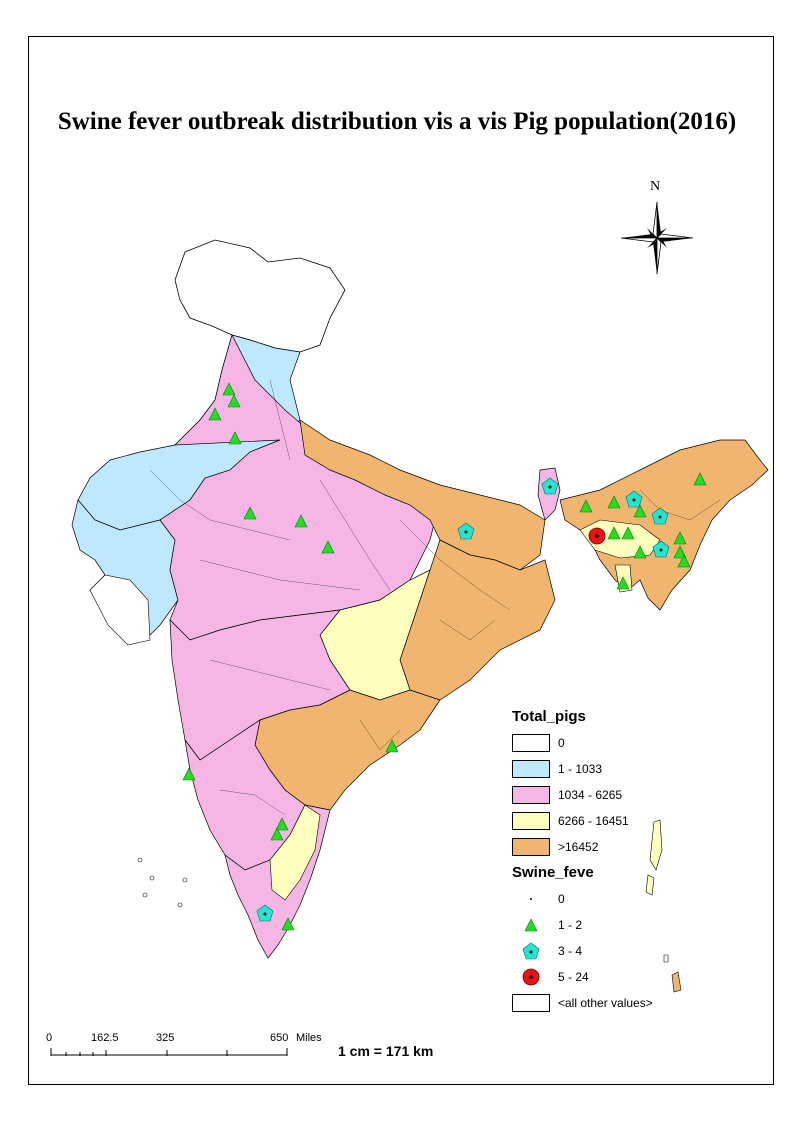 The image size is (794, 1122). Describe the element at coordinates (612, 769) in the screenshot. I see `legend-class-1: 1 - 1033` at that location.